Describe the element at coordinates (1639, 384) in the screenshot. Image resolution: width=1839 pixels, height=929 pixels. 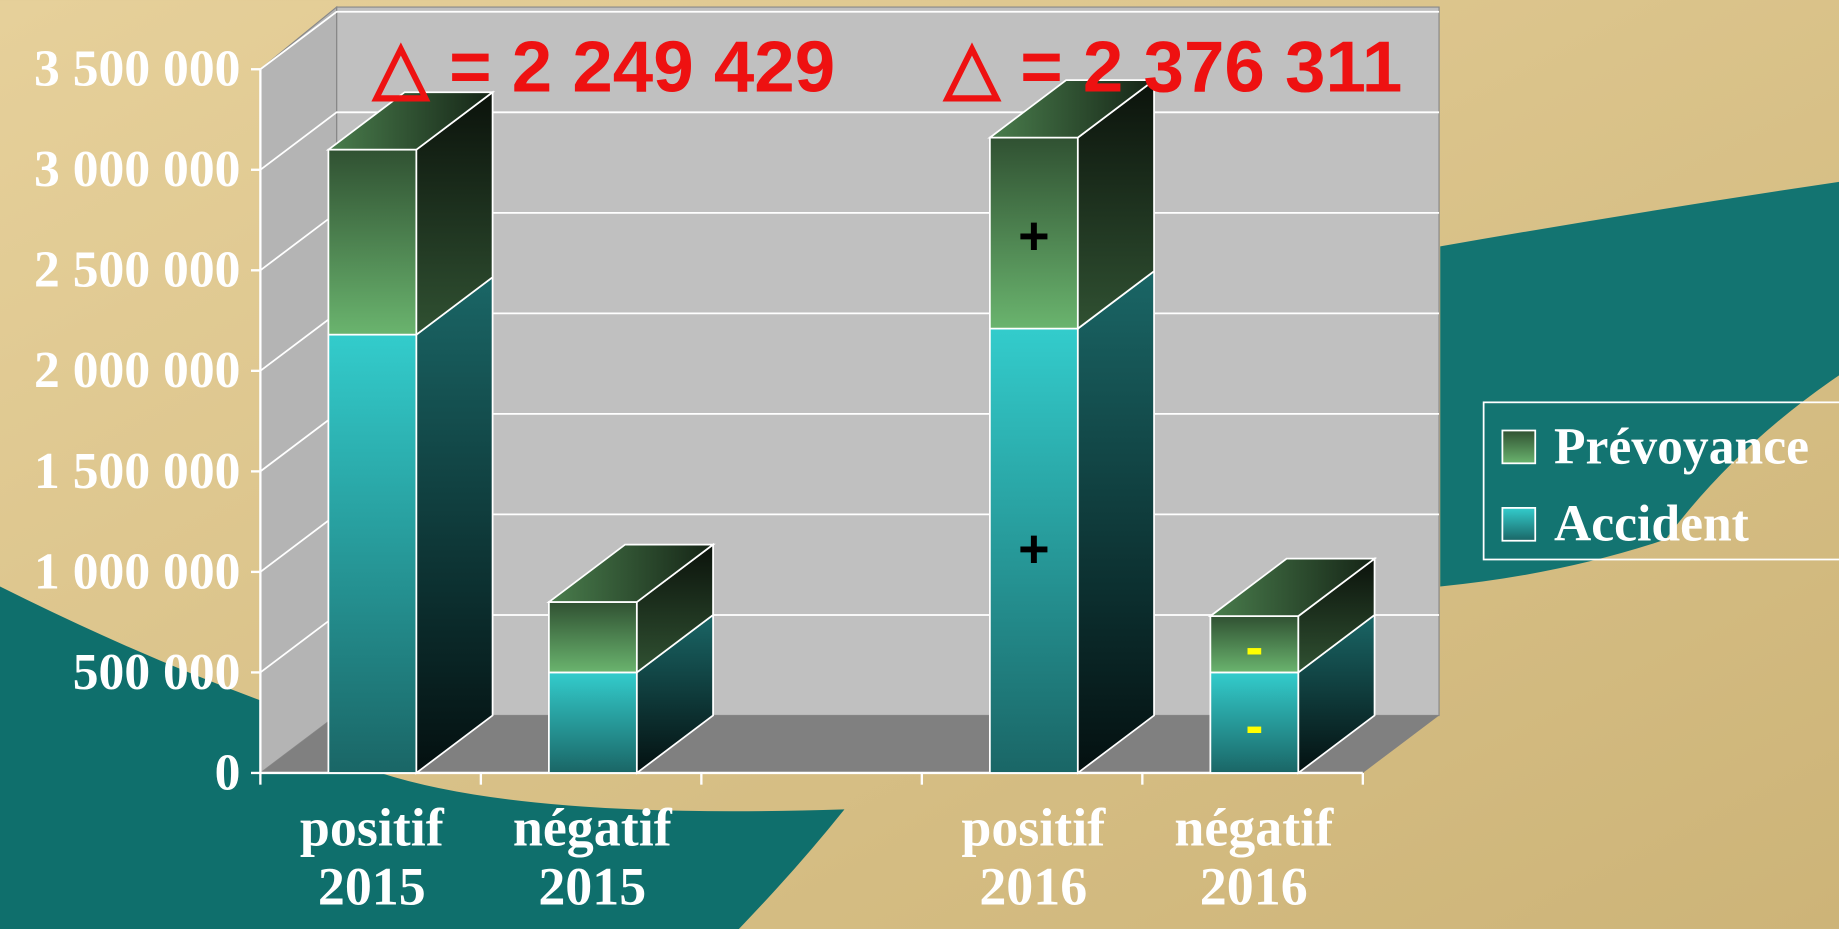
I see `decor` at that location.